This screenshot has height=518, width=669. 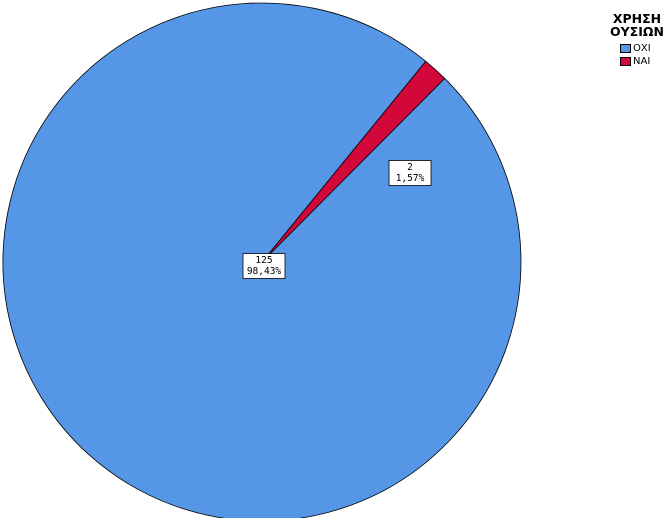 I want to click on data-label-nai: 21,57%, so click(x=410, y=173).